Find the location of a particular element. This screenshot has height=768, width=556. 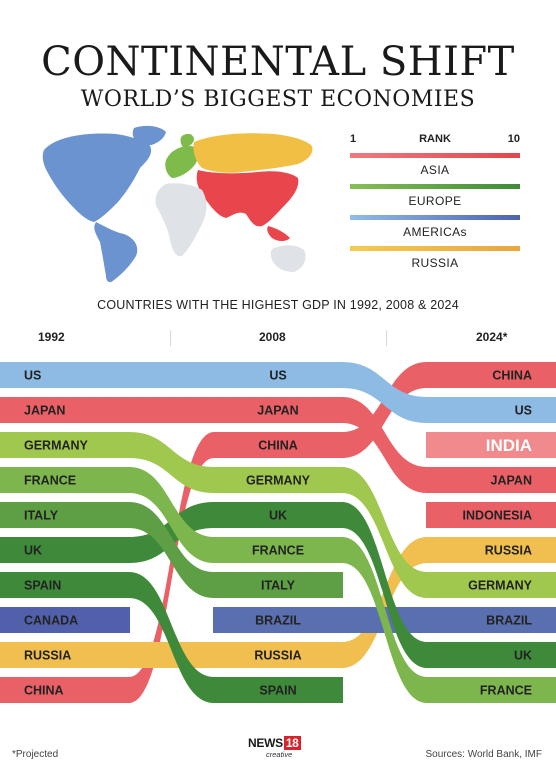

label-russia-2008: RUSSIA is located at coordinates (277, 656).